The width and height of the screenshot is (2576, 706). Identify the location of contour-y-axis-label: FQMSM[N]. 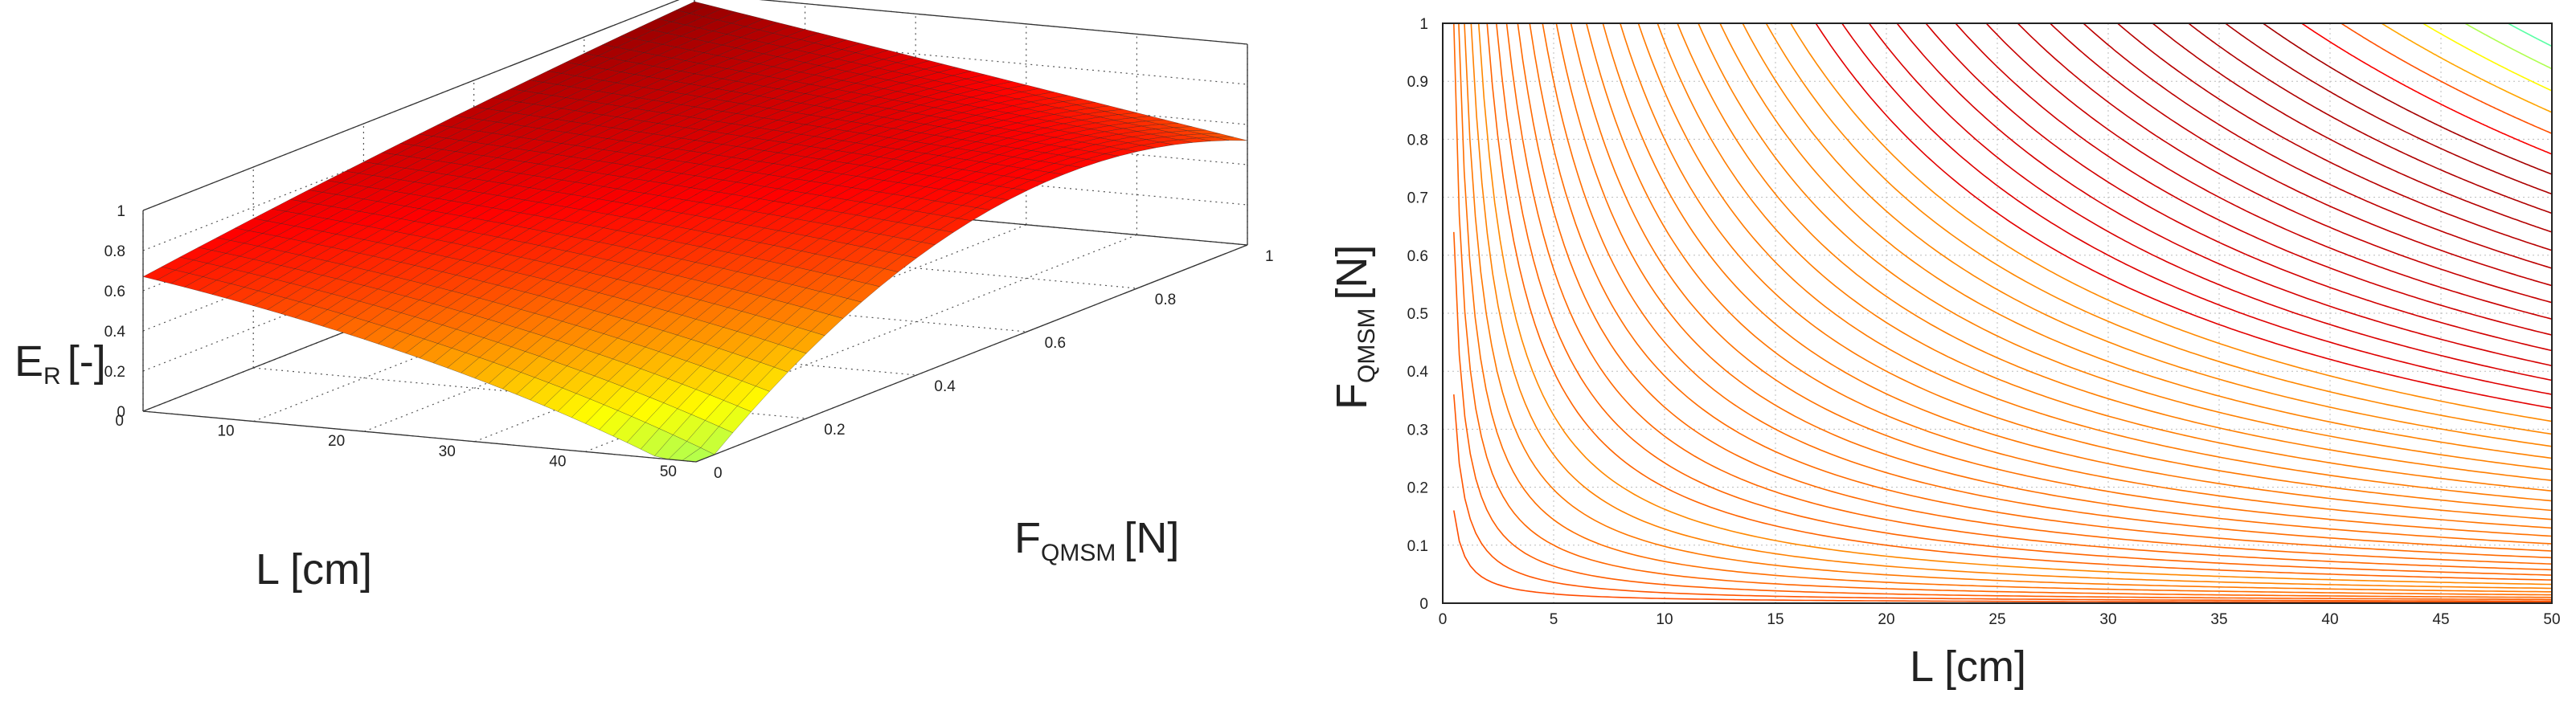
(1354, 327).